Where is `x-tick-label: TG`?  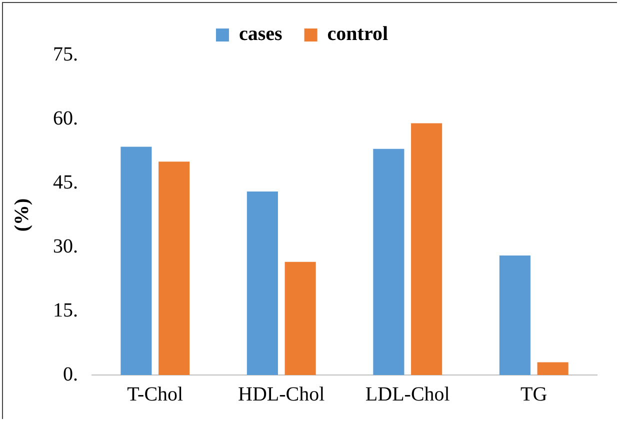
x-tick-label: TG is located at coordinates (534, 394).